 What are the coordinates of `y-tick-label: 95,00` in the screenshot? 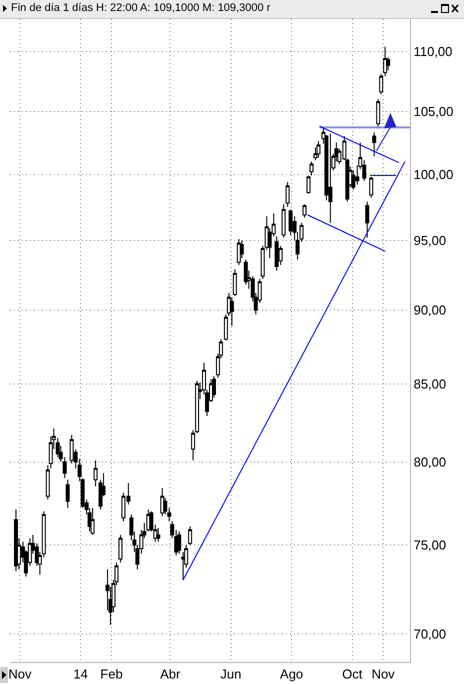 It's located at (430, 240).